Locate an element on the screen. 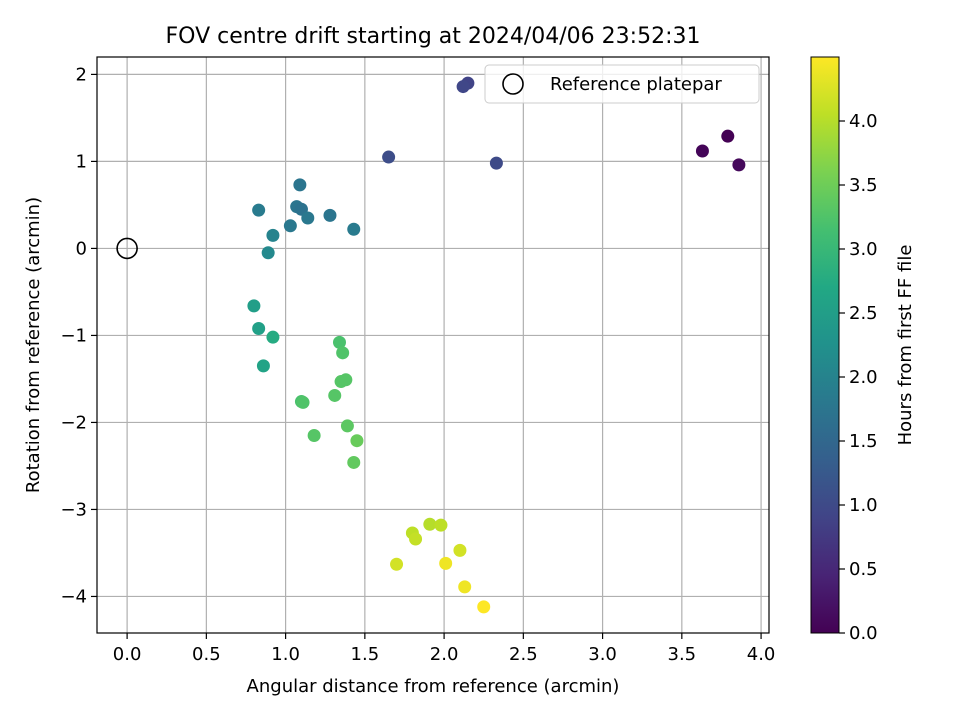 The image size is (960, 720). colorbar-tick-label: 1.5 is located at coordinates (863, 441).